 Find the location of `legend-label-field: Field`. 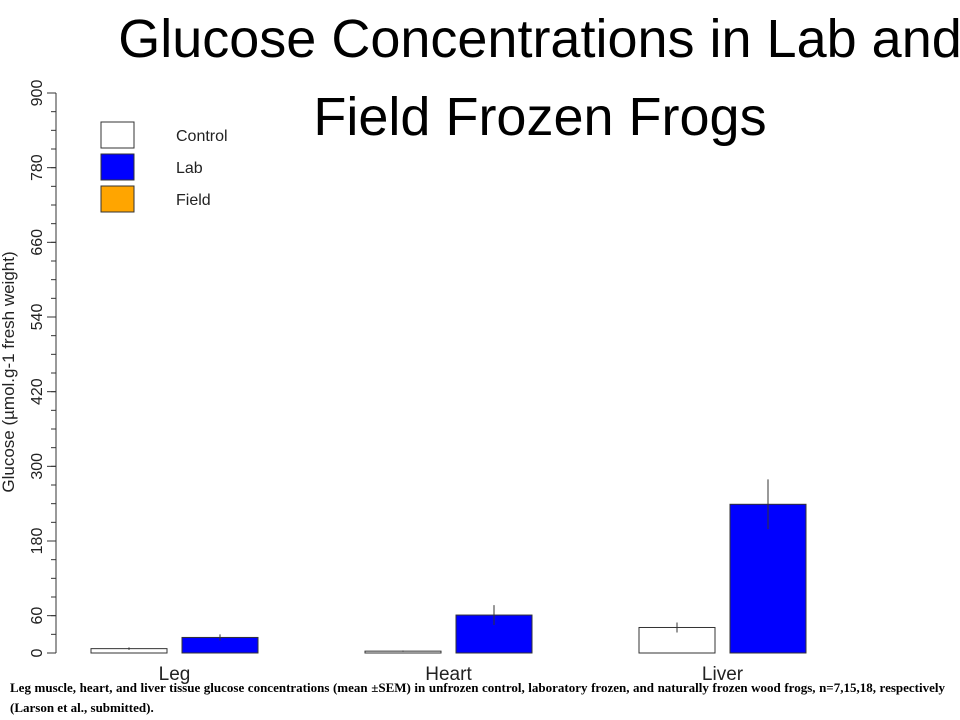

legend-label-field: Field is located at coordinates (193, 200).